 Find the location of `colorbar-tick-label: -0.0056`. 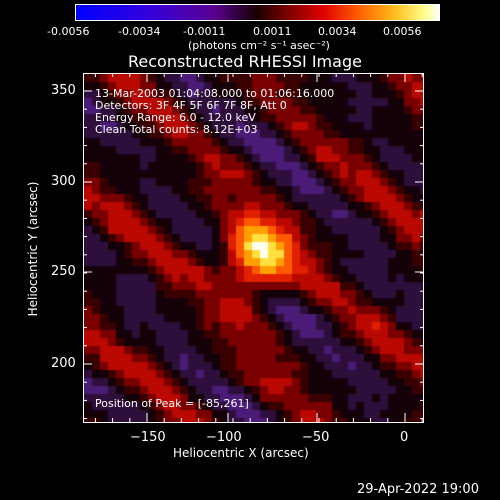

colorbar-tick-label: -0.0056 is located at coordinates (68, 31).